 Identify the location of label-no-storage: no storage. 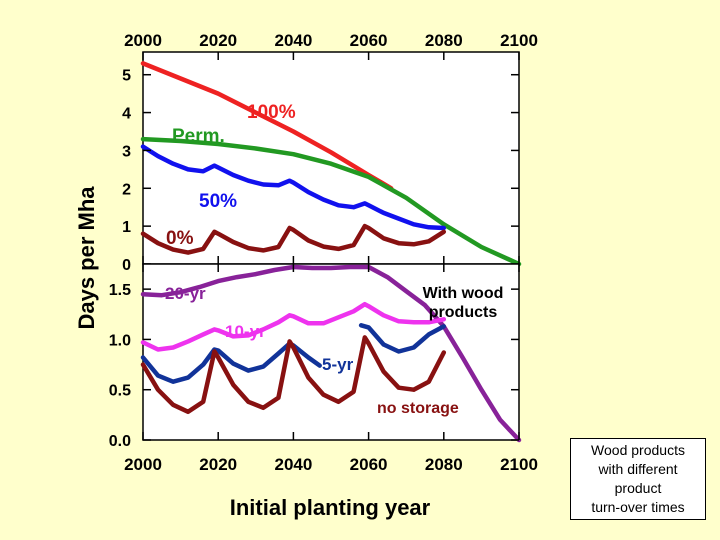
(418, 408).